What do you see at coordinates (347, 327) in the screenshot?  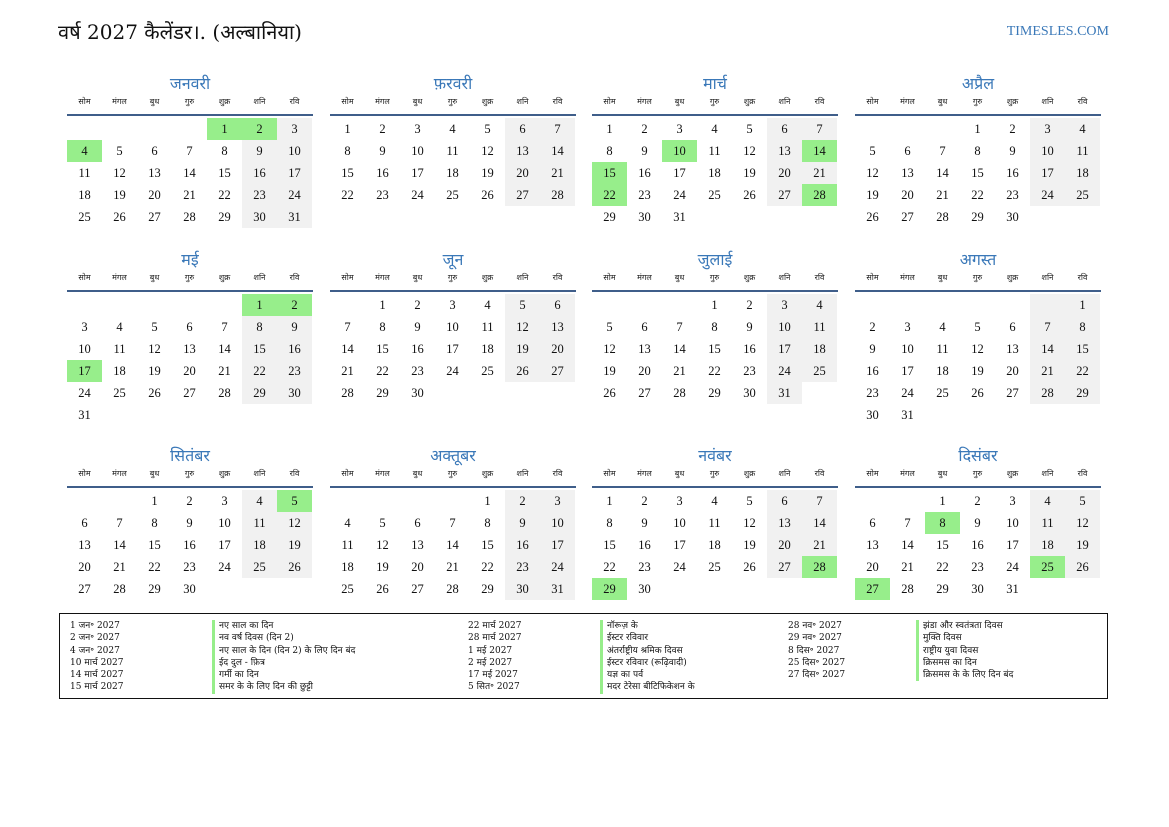 I see `day-cell: 7` at bounding box center [347, 327].